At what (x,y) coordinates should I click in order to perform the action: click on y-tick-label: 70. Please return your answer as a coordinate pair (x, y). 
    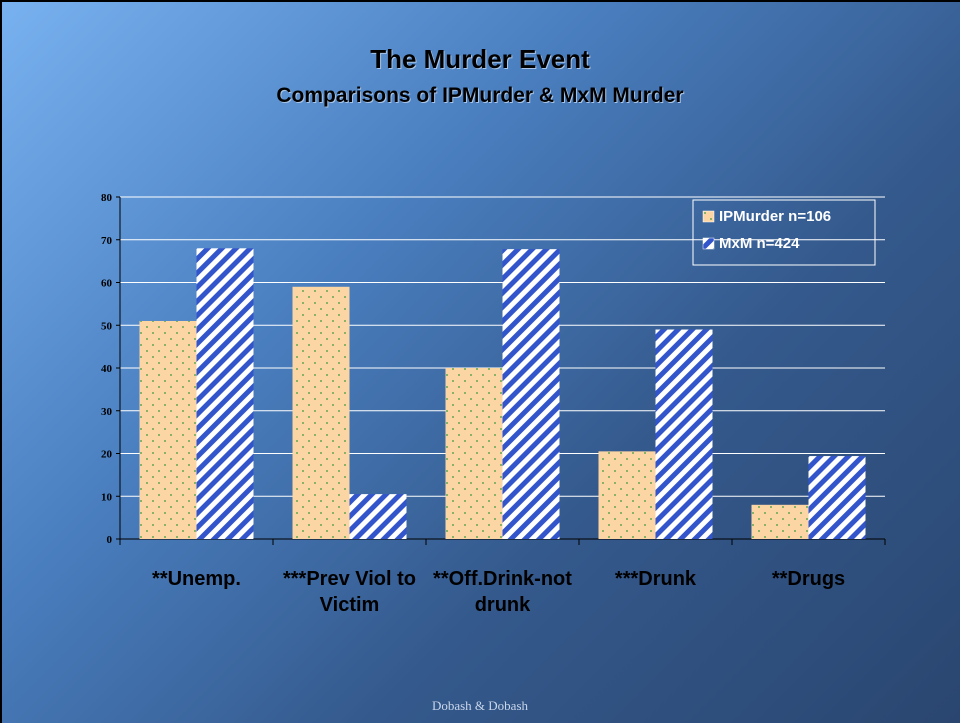
    Looking at the image, I should click on (107, 241).